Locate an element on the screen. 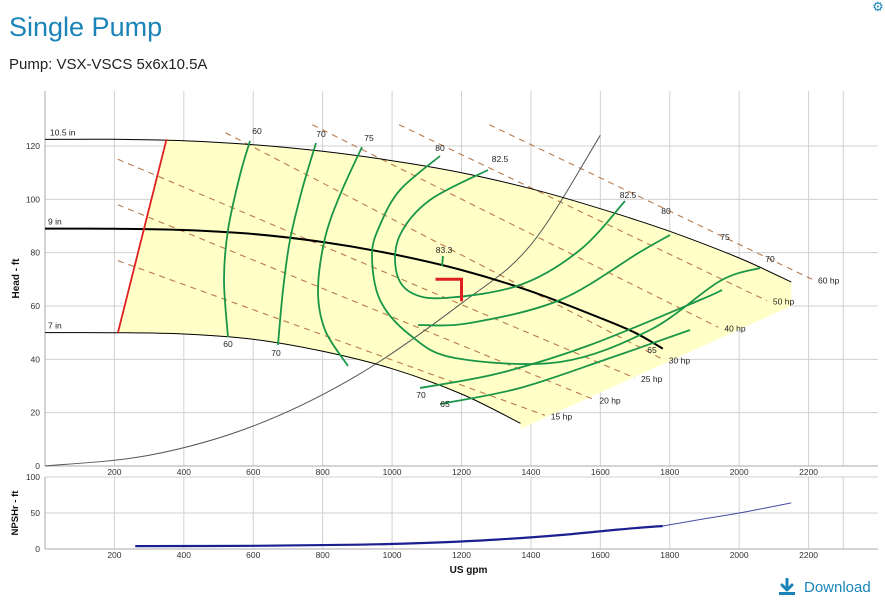 The height and width of the screenshot is (610, 885). gear-icon: ⚙ is located at coordinates (878, 7).